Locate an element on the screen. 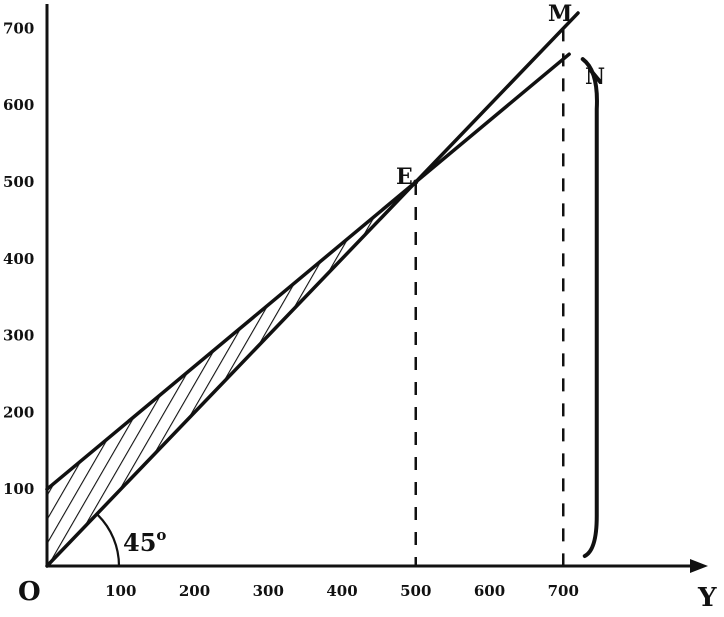  angle-label: 45o is located at coordinates (144, 541).